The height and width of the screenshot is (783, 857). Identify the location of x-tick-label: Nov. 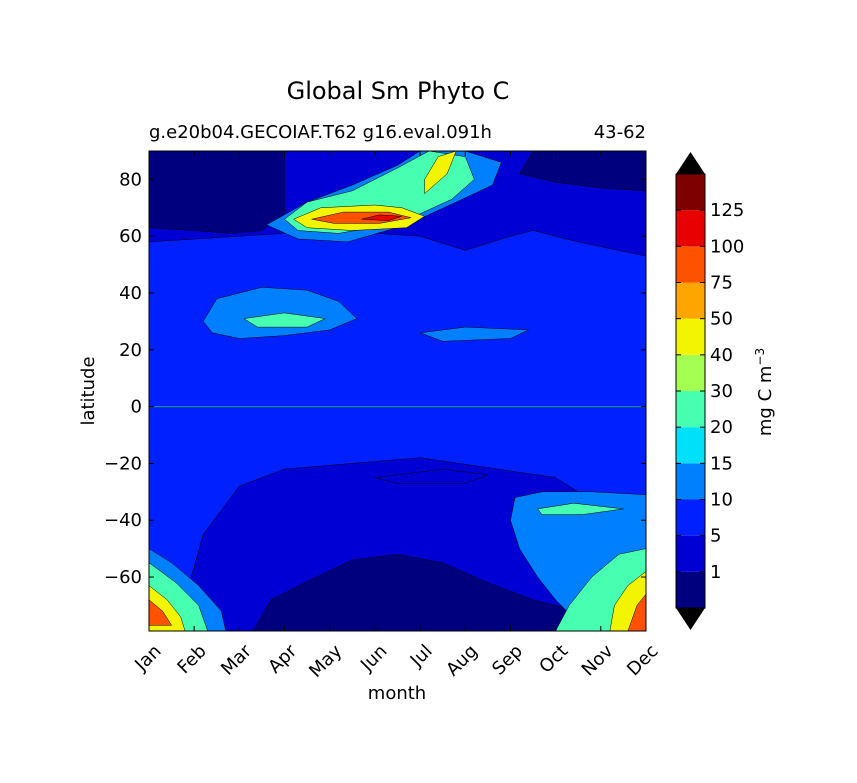
(598, 660).